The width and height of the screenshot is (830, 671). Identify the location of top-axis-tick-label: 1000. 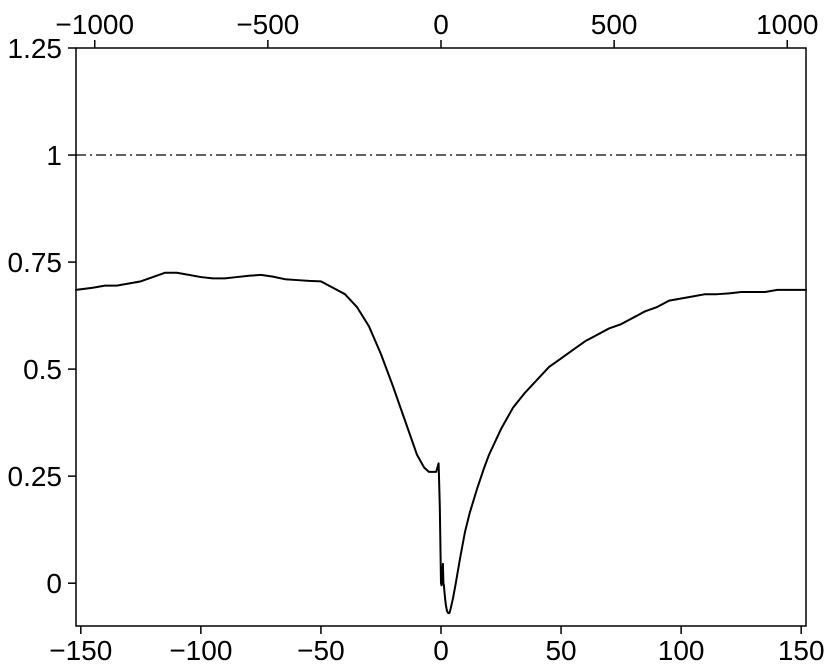
(787, 24).